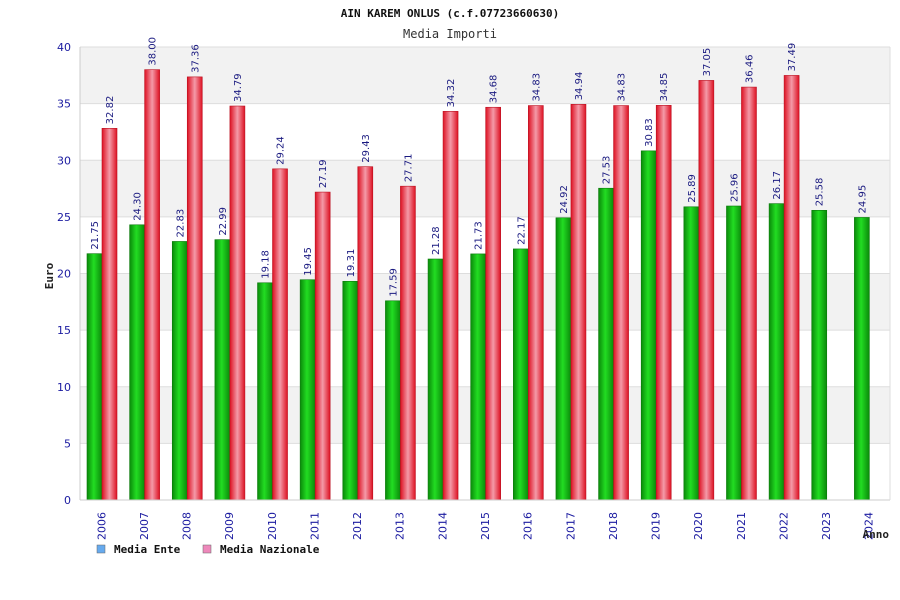 The width and height of the screenshot is (900, 600). I want to click on bar-media-nazionale-2018, so click(621, 303).